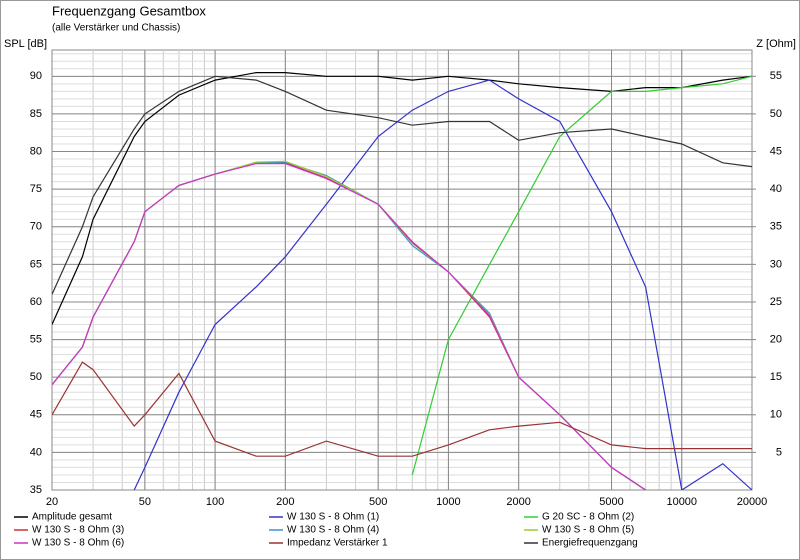 The height and width of the screenshot is (560, 800). I want to click on x-tick-label: 10000, so click(681, 502).